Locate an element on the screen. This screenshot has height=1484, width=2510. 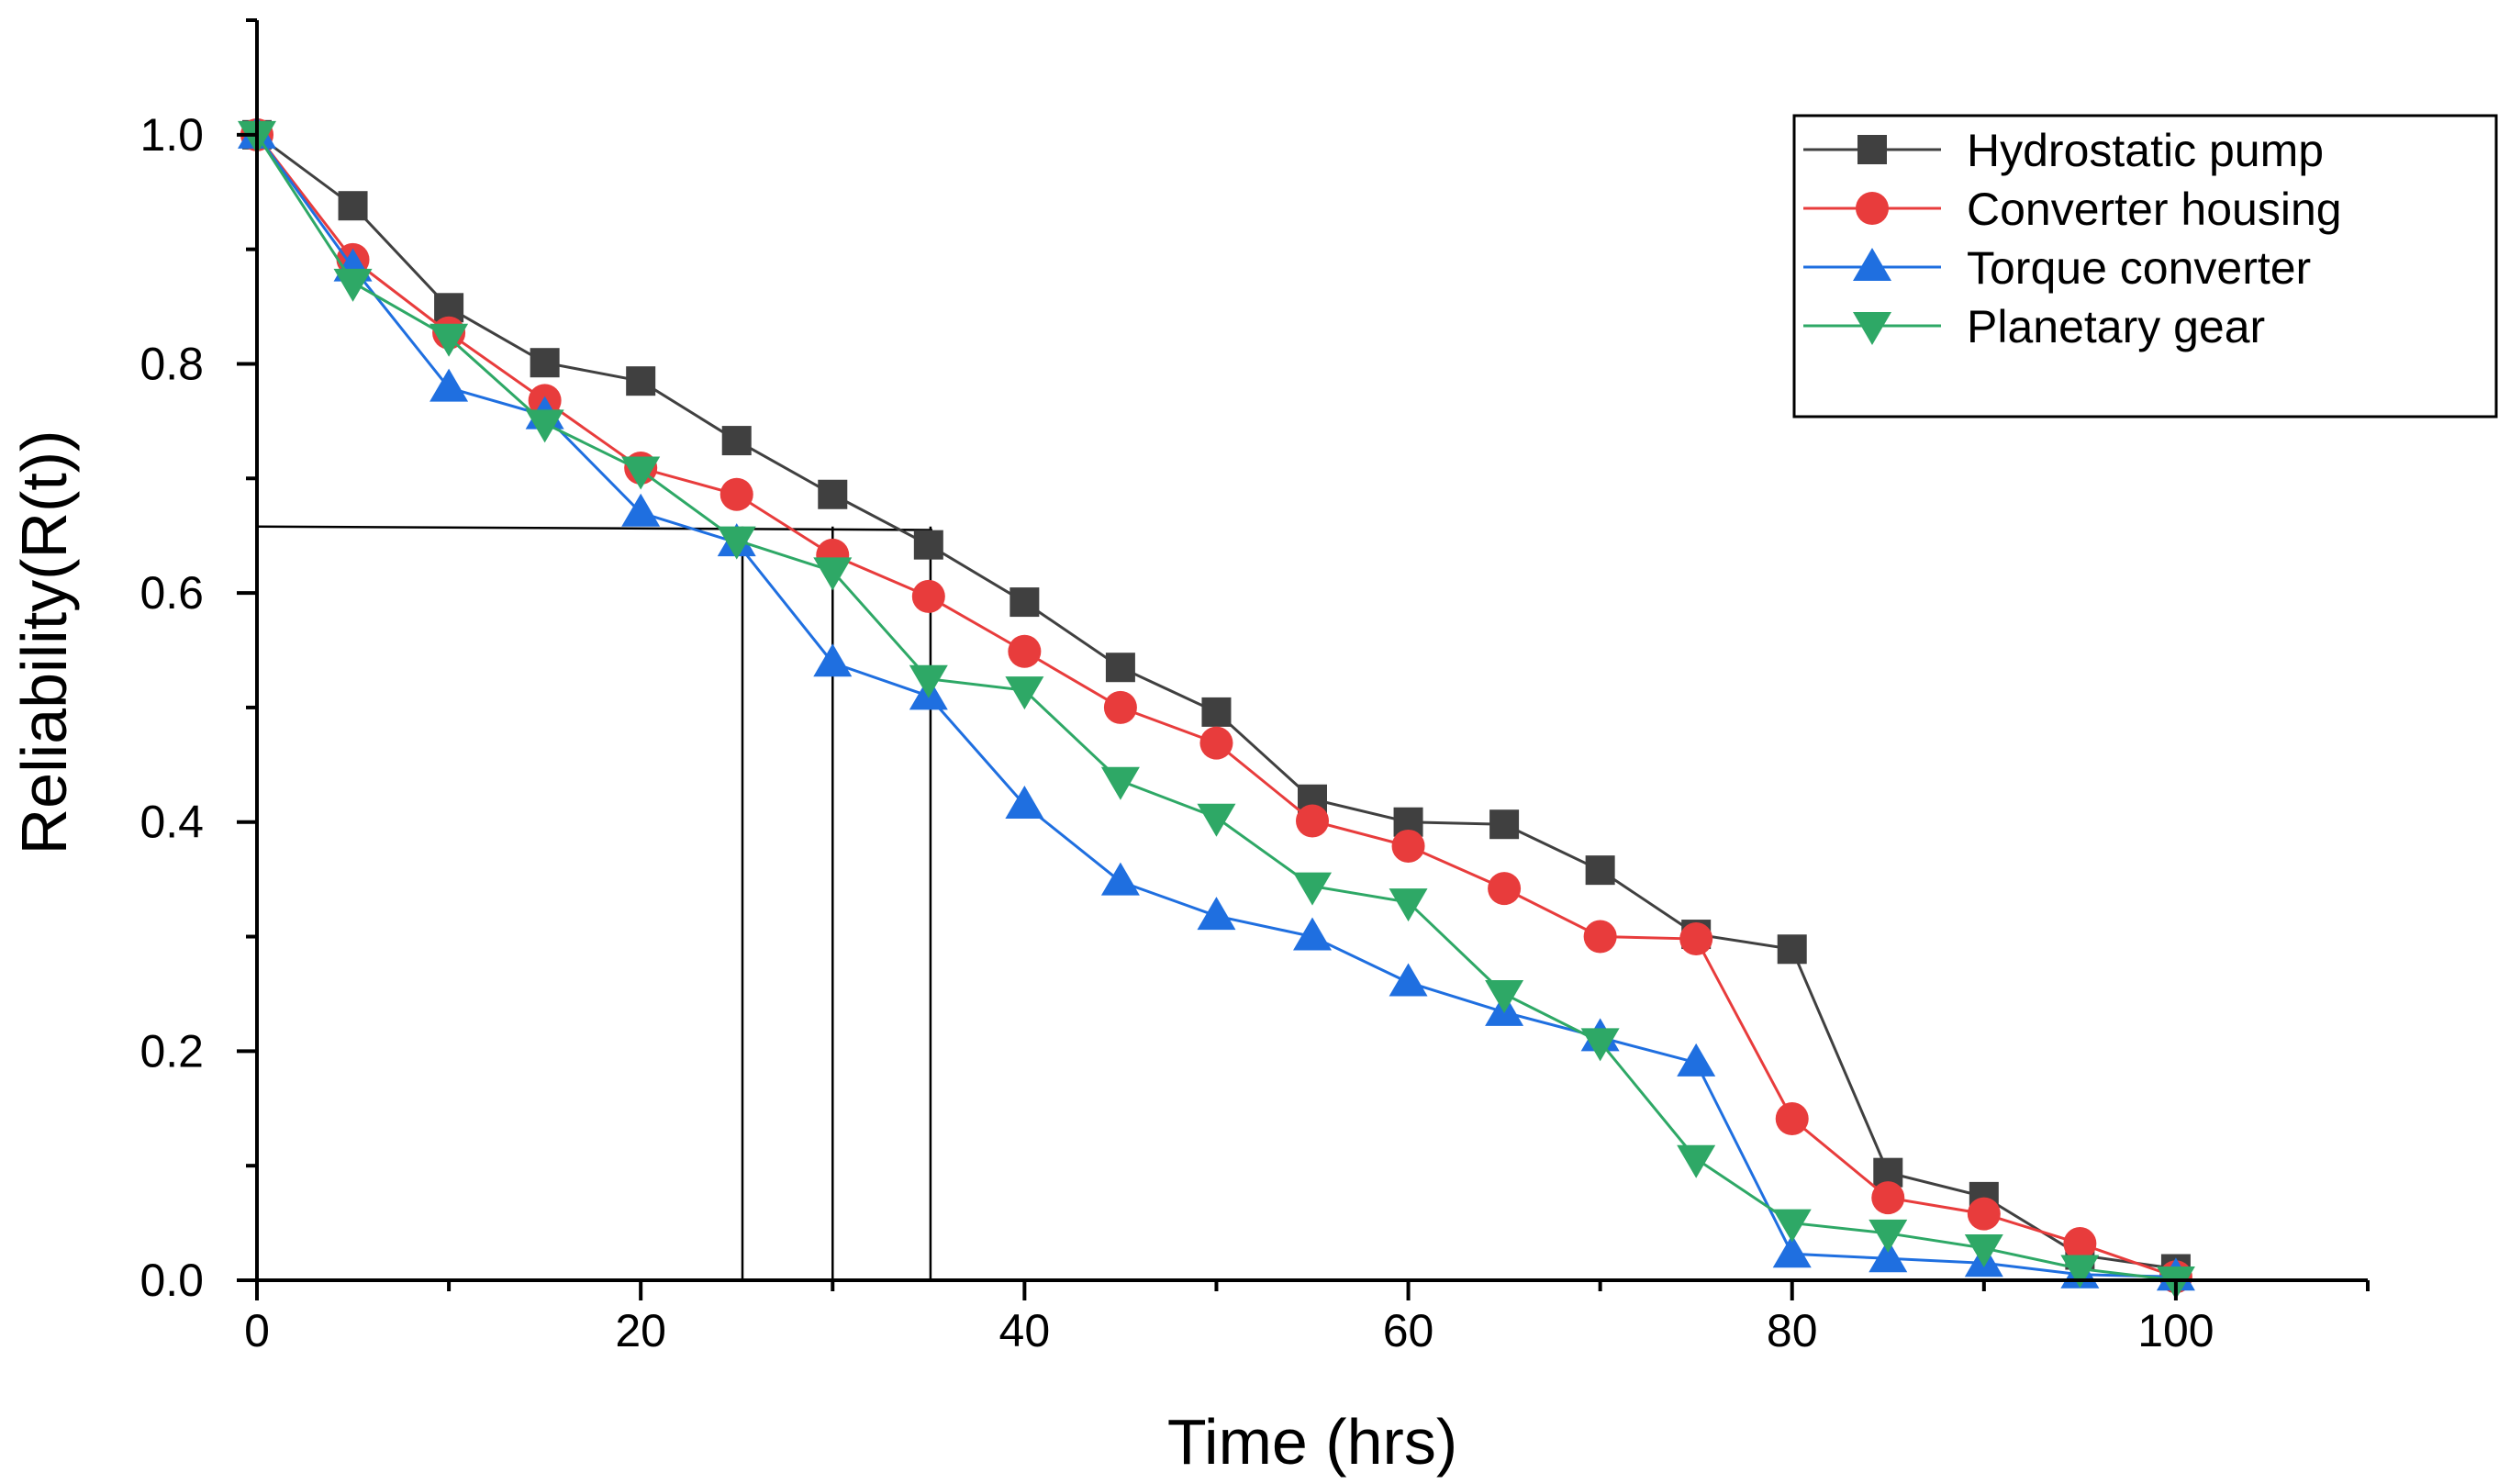
reference-lines is located at coordinates (594, 902).